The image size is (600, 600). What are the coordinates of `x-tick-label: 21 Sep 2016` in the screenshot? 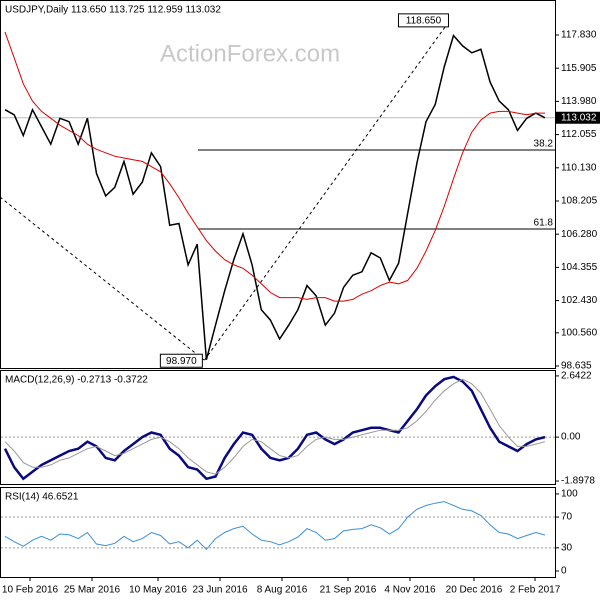 It's located at (348, 590).